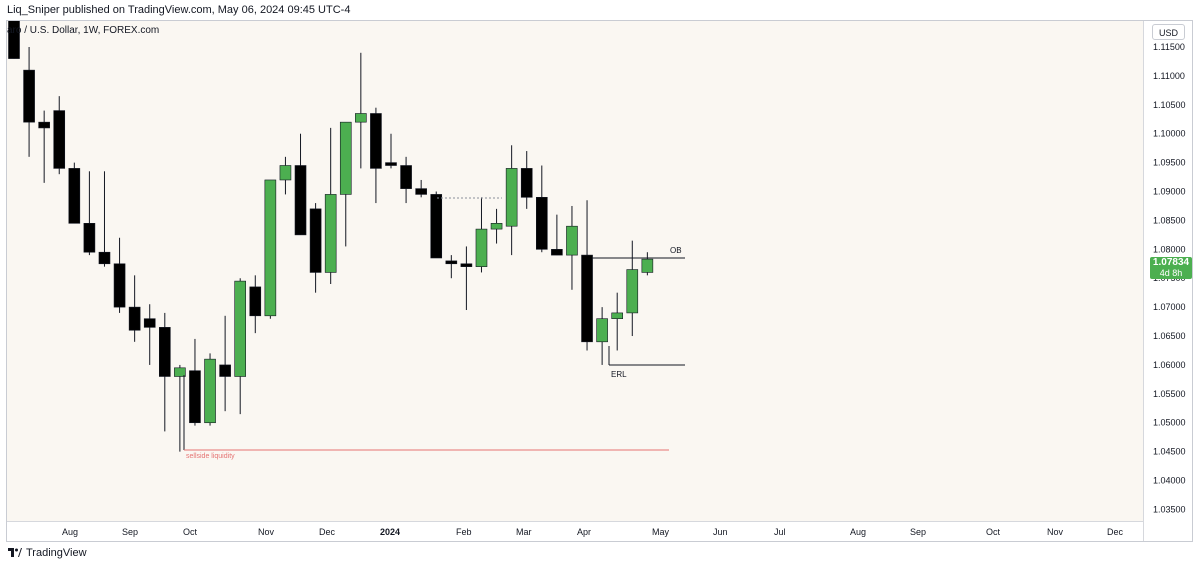 The image size is (1200, 565). I want to click on tradingview-logo-icon, so click(15, 552).